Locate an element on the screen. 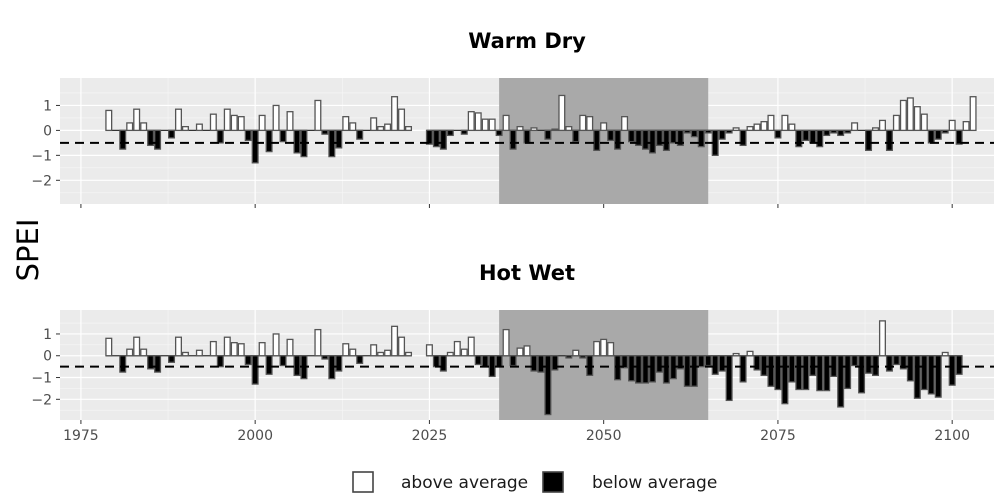 Image resolution: width=1000 pixels, height=500 pixels. y-tick-label: 0 is located at coordinates (47, 131).